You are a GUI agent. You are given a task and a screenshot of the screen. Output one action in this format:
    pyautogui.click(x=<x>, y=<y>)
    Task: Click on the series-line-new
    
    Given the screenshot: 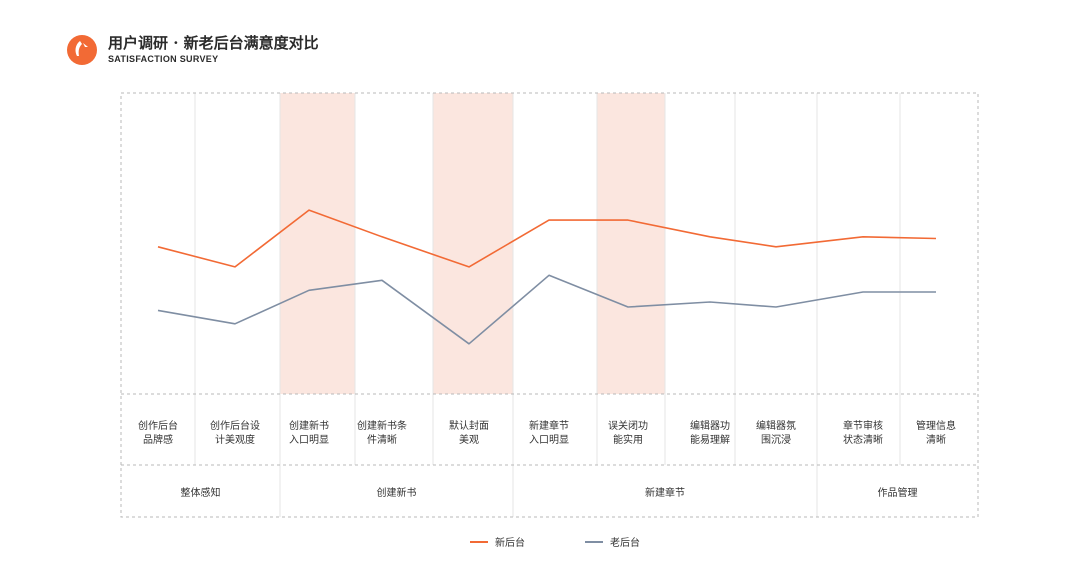 What is the action you would take?
    pyautogui.click(x=547, y=238)
    